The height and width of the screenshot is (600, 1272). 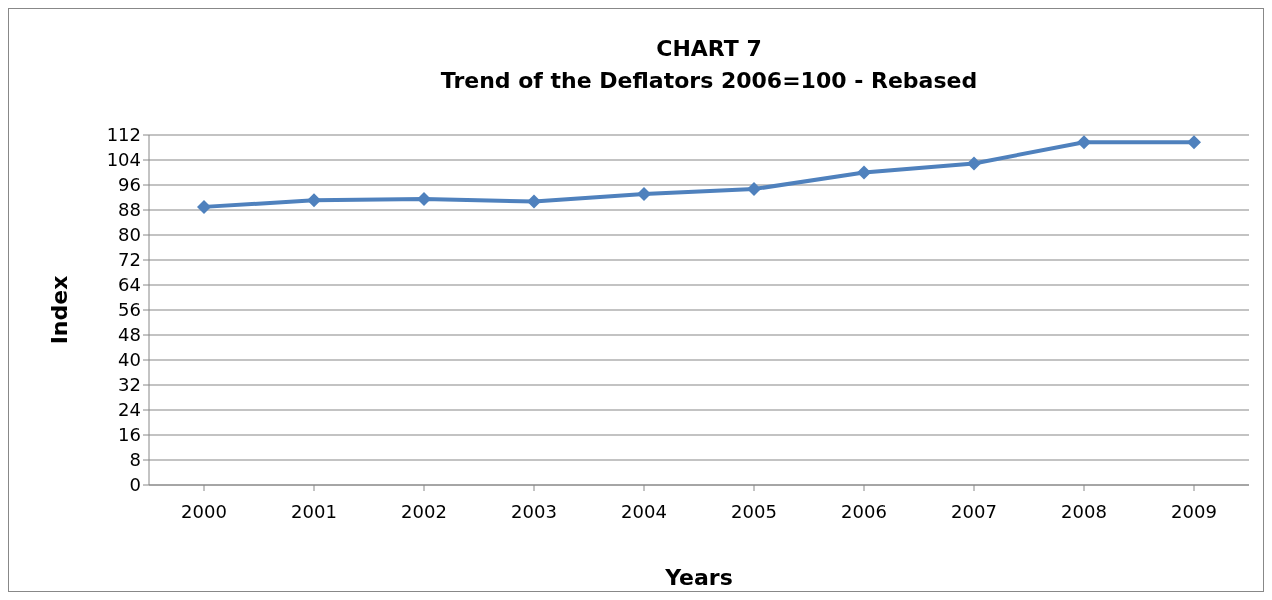 What do you see at coordinates (698, 577) in the screenshot?
I see `x-axis-title: Years` at bounding box center [698, 577].